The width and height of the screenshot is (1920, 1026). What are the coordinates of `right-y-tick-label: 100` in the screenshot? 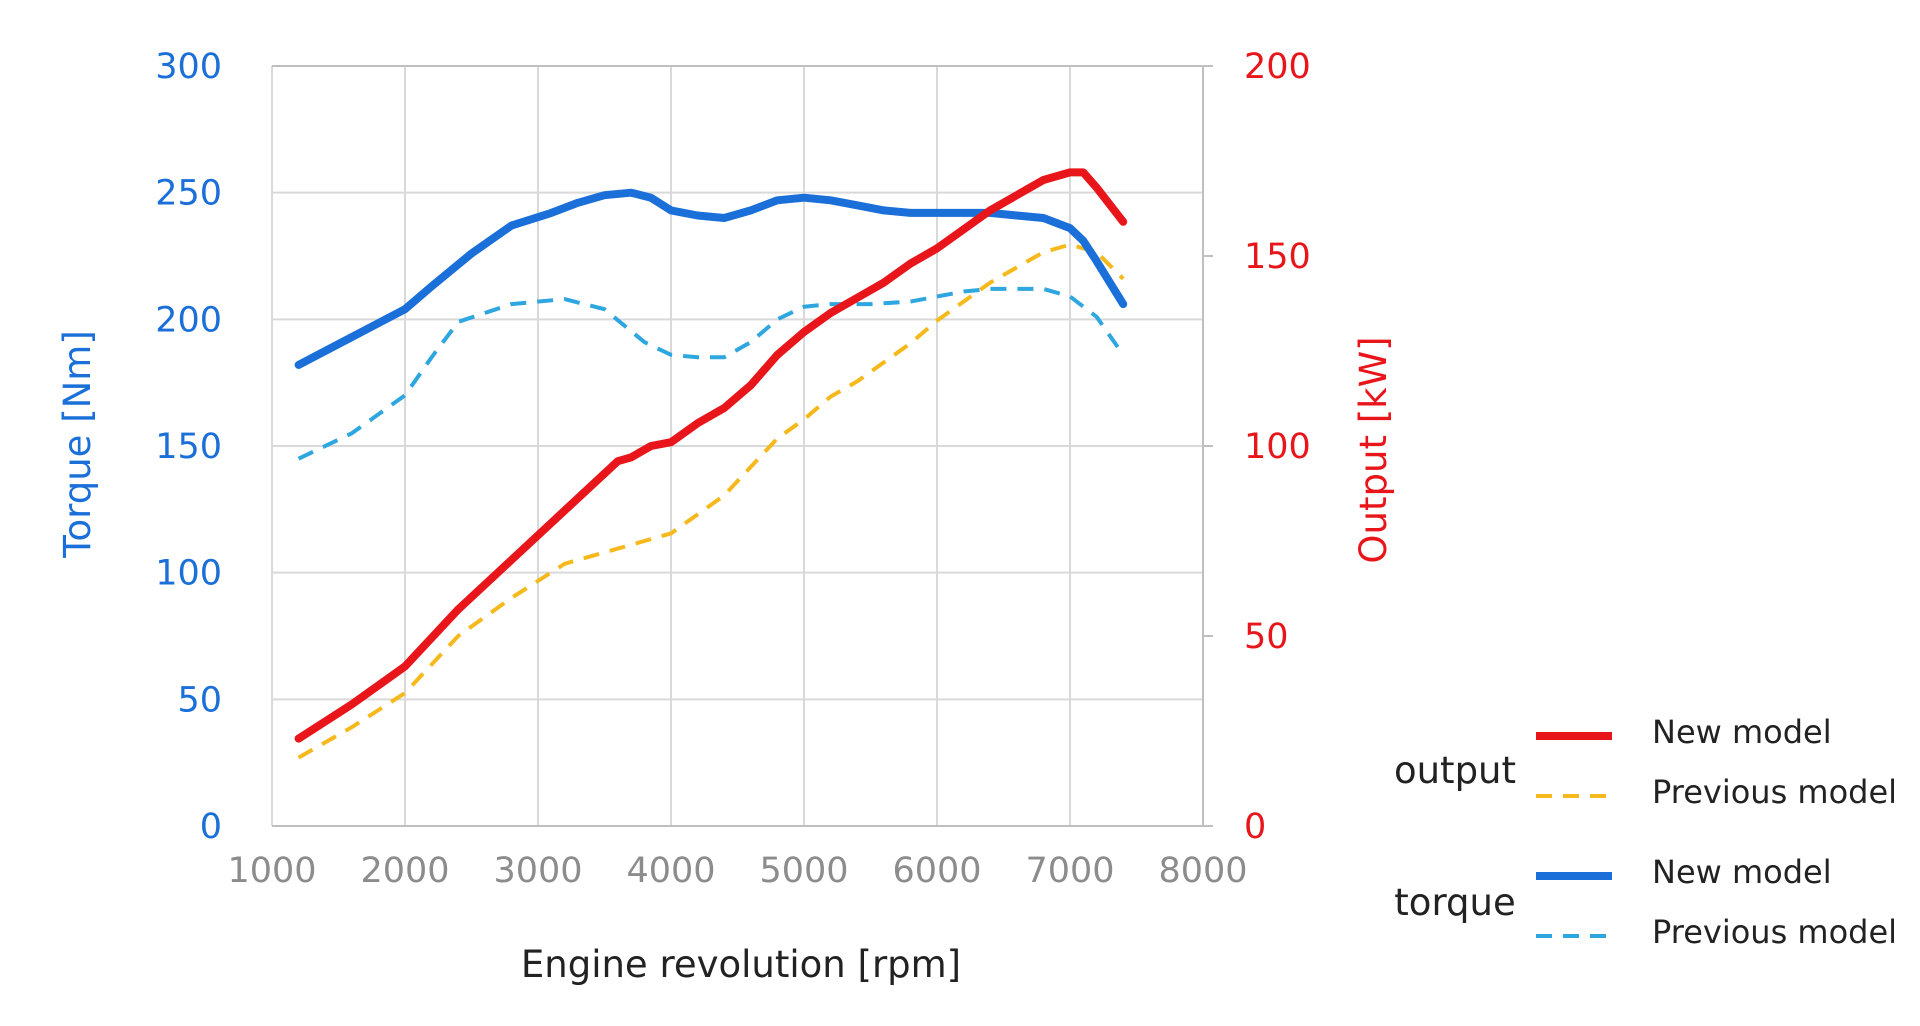 It's located at (1277, 447).